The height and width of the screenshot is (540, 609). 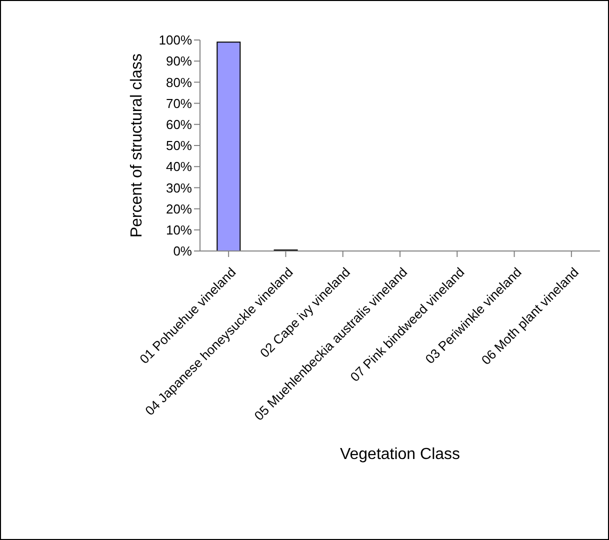 I want to click on y-tick-label: 60%, so click(x=179, y=124).